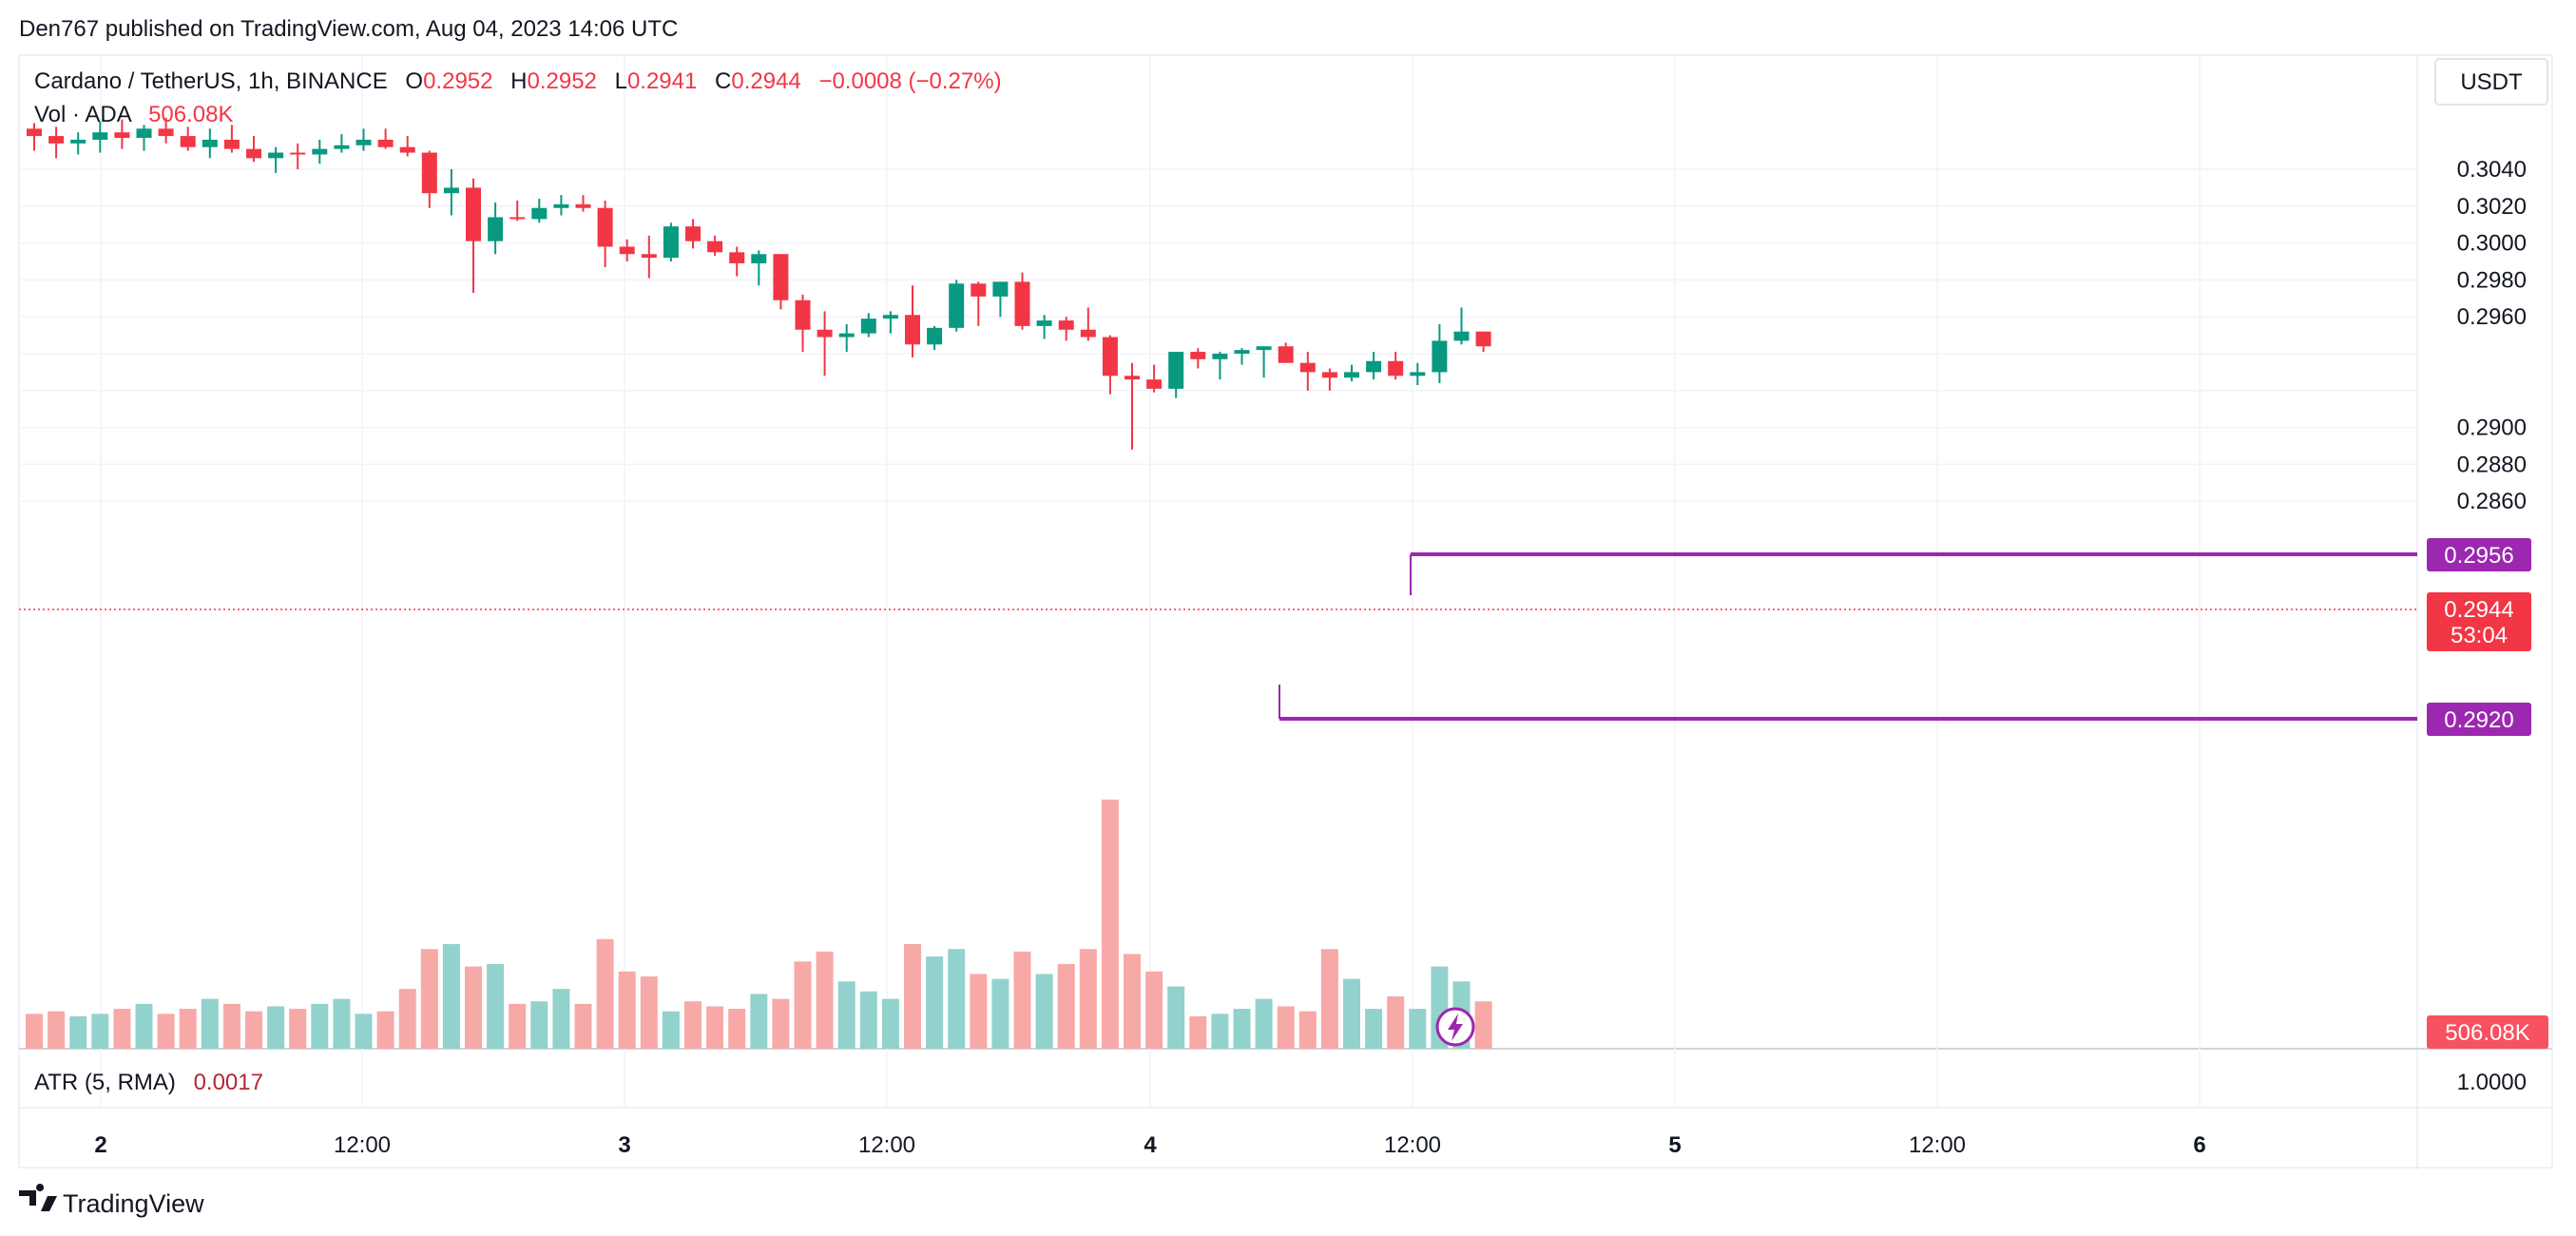 The image size is (2576, 1236). I want to click on open-value: 0.2952, so click(458, 81).